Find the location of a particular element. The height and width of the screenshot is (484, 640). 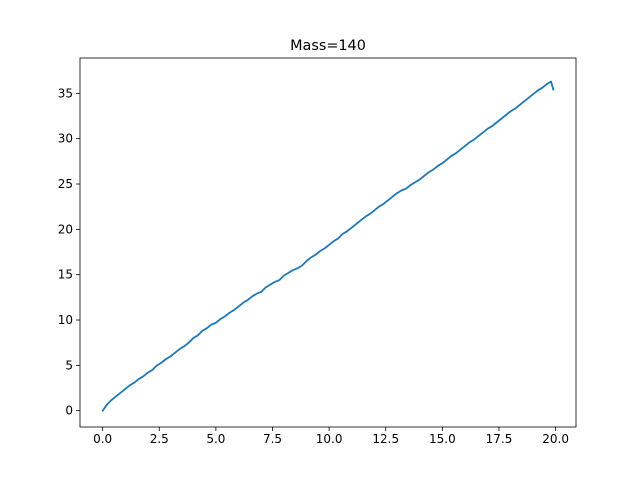

chart-title: Mass=140 is located at coordinates (328, 46).